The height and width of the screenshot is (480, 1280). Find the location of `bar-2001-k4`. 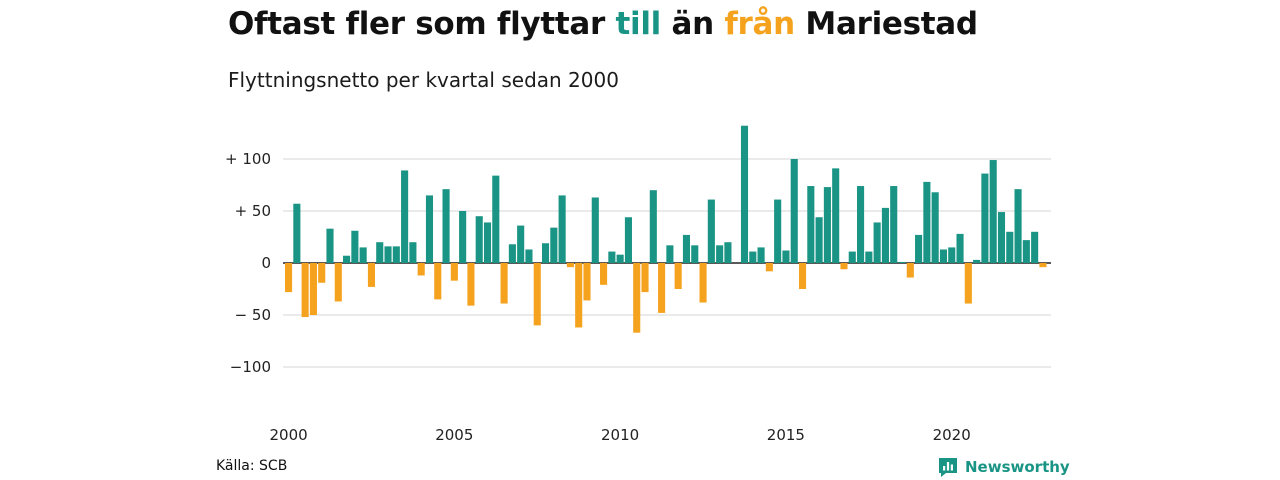

bar-2001-k4 is located at coordinates (347, 259).